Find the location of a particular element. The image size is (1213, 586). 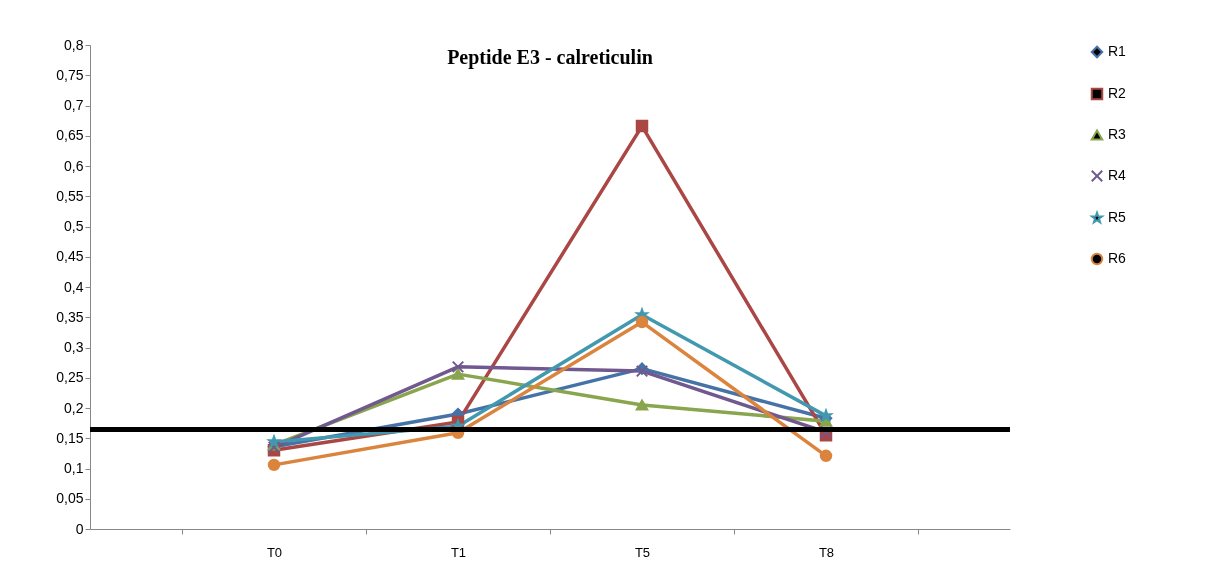

y-tick-label: 0,75 is located at coordinates (70, 74).